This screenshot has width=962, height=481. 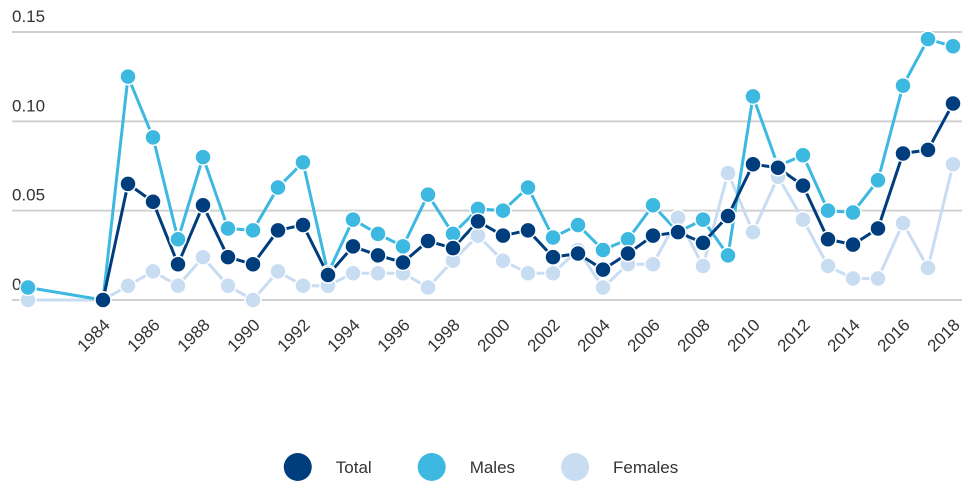 I want to click on y-tick-label: 0, so click(x=16, y=284).